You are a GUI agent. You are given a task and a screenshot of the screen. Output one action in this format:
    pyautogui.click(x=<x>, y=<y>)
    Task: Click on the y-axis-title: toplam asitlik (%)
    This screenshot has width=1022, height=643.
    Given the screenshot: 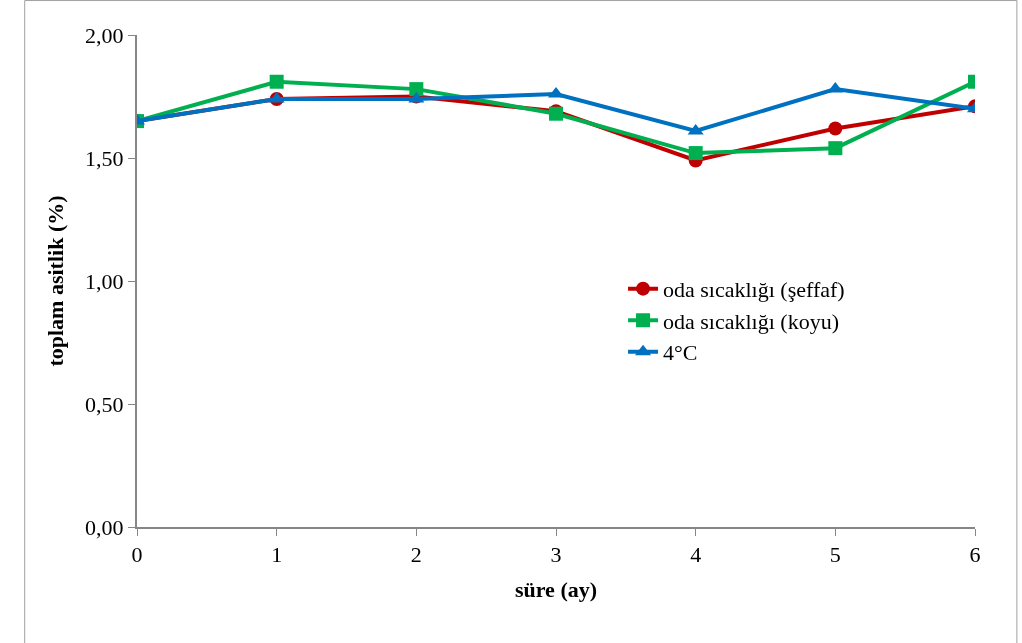 What is the action you would take?
    pyautogui.click(x=56, y=281)
    